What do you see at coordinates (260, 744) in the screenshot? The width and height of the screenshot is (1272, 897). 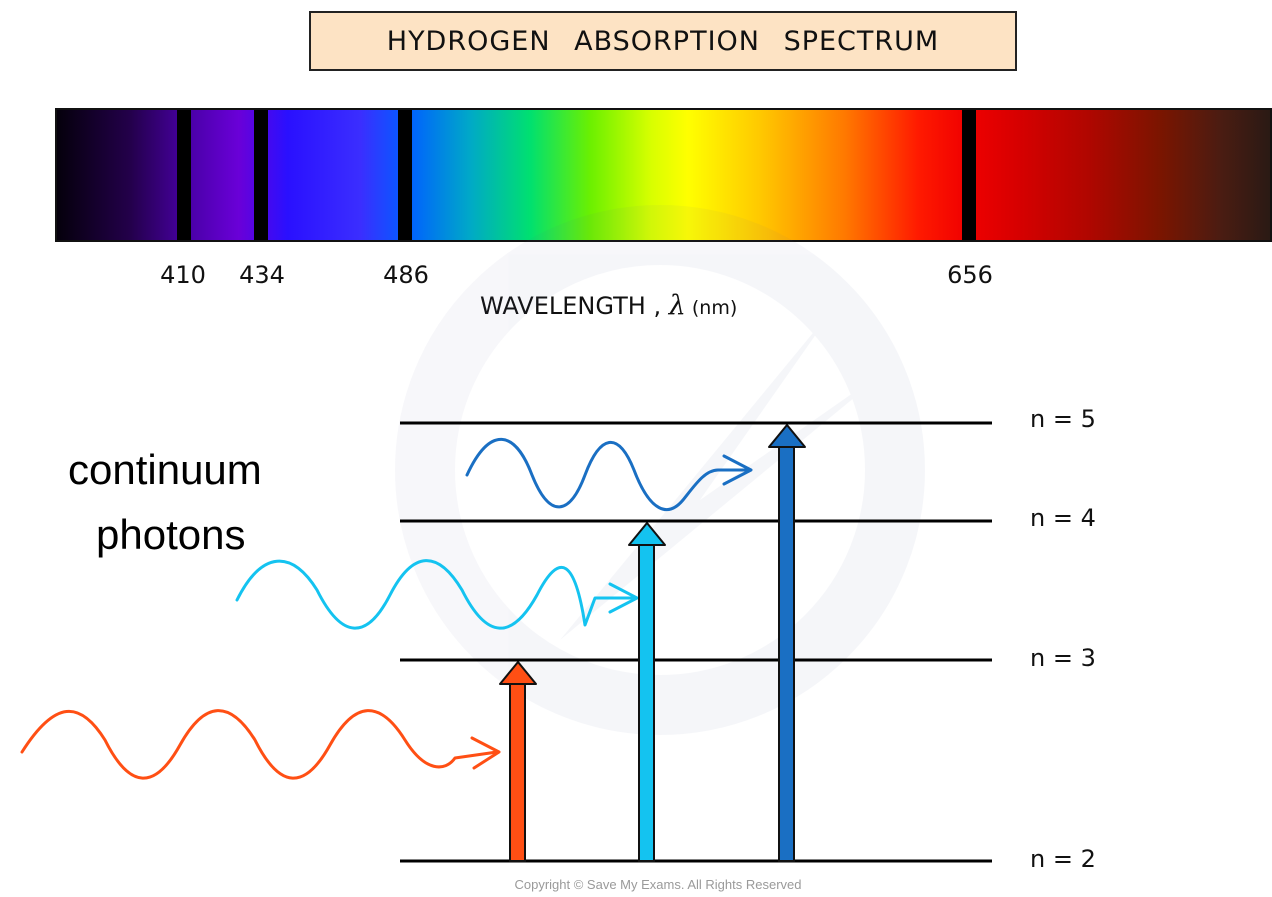 I see `red-photon-wave` at bounding box center [260, 744].